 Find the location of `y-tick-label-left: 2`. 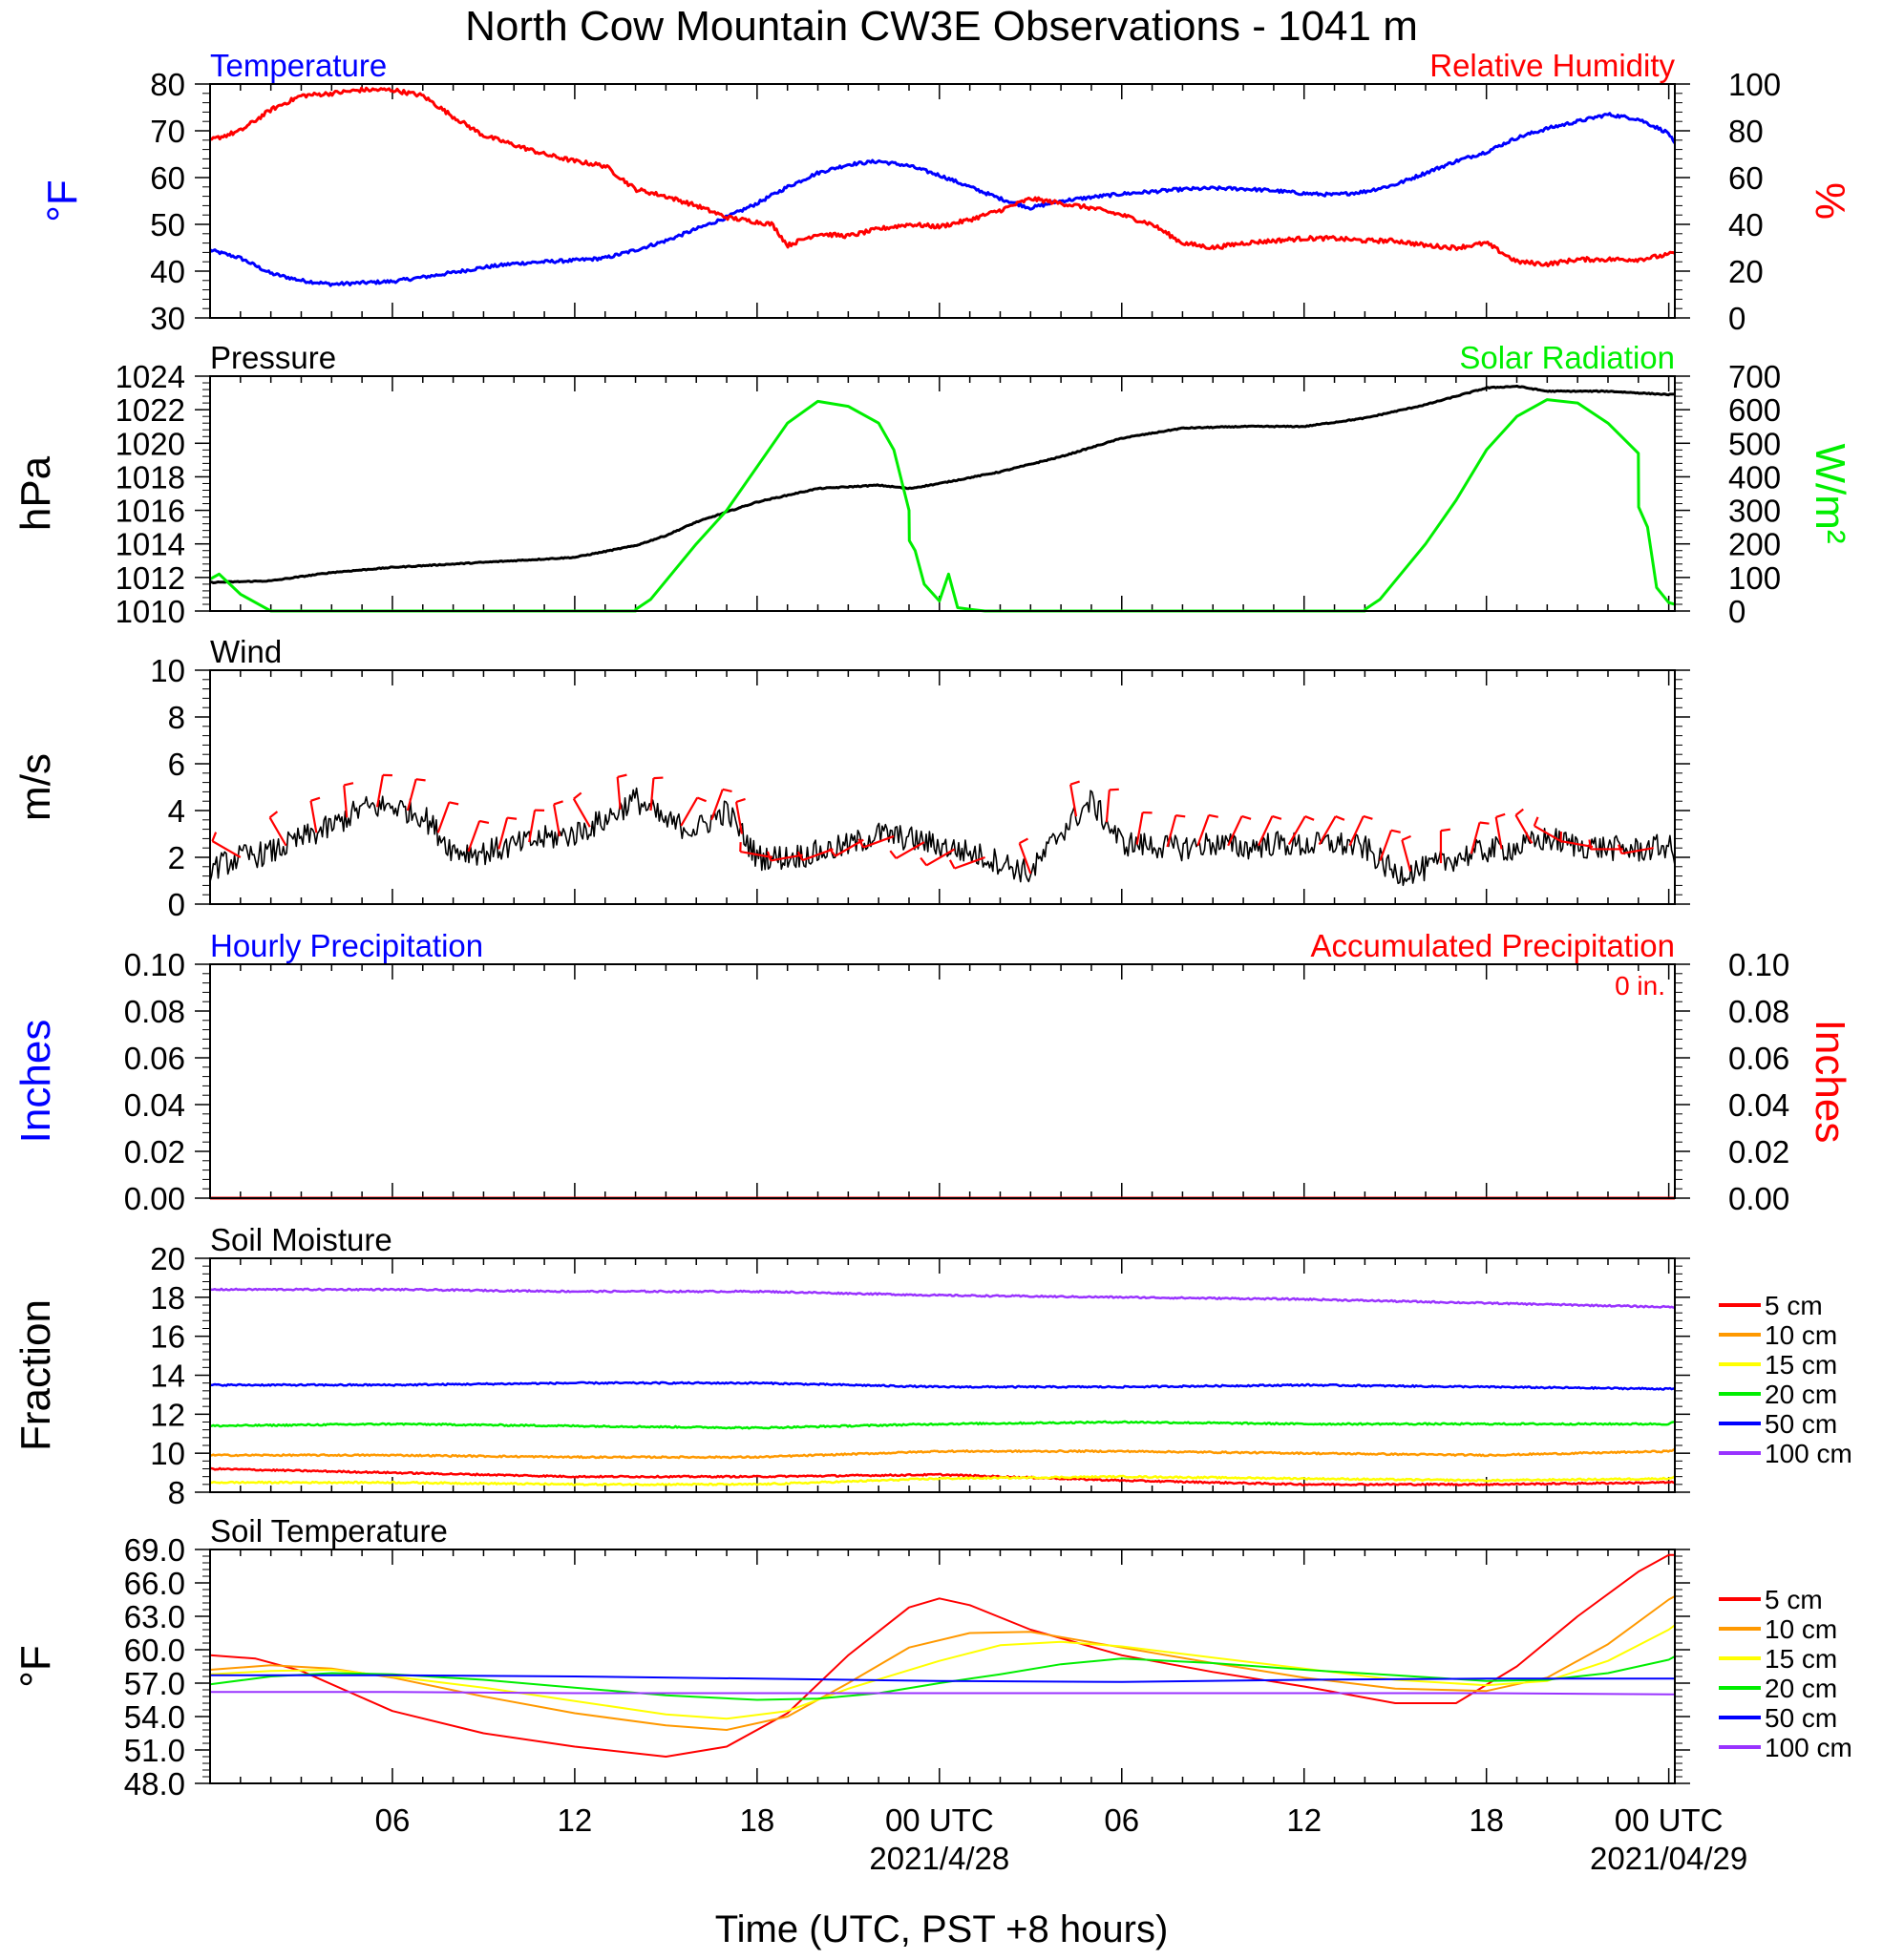

y-tick-label-left: 2 is located at coordinates (176, 857).